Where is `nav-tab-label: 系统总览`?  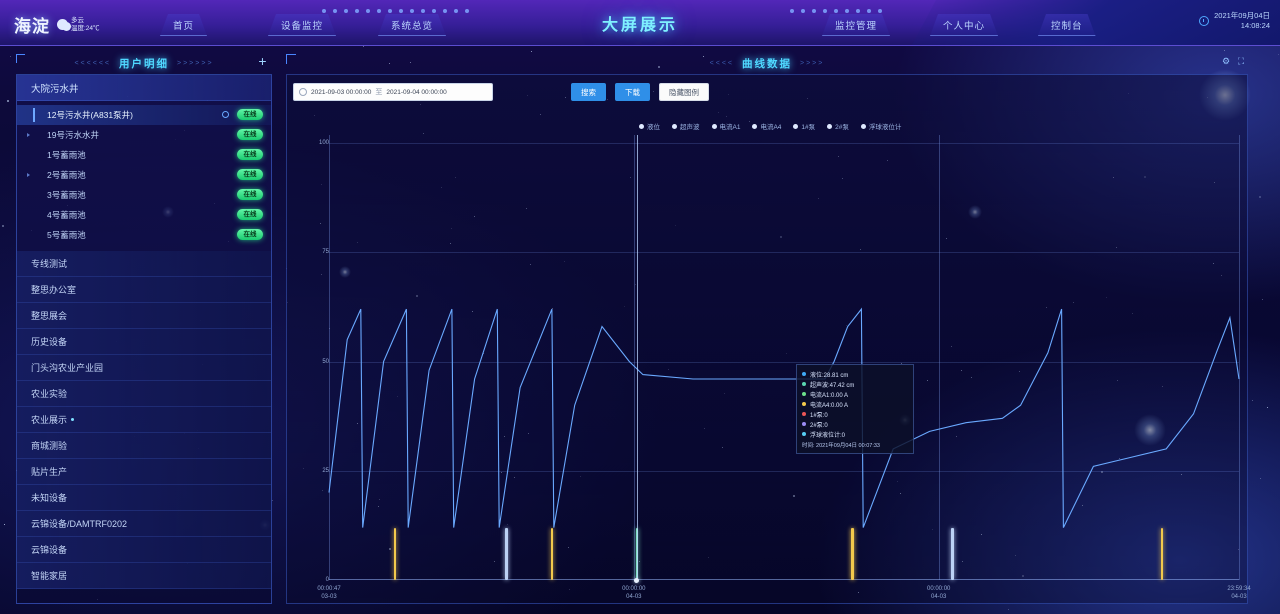 nav-tab-label: 系统总览 is located at coordinates (412, 26).